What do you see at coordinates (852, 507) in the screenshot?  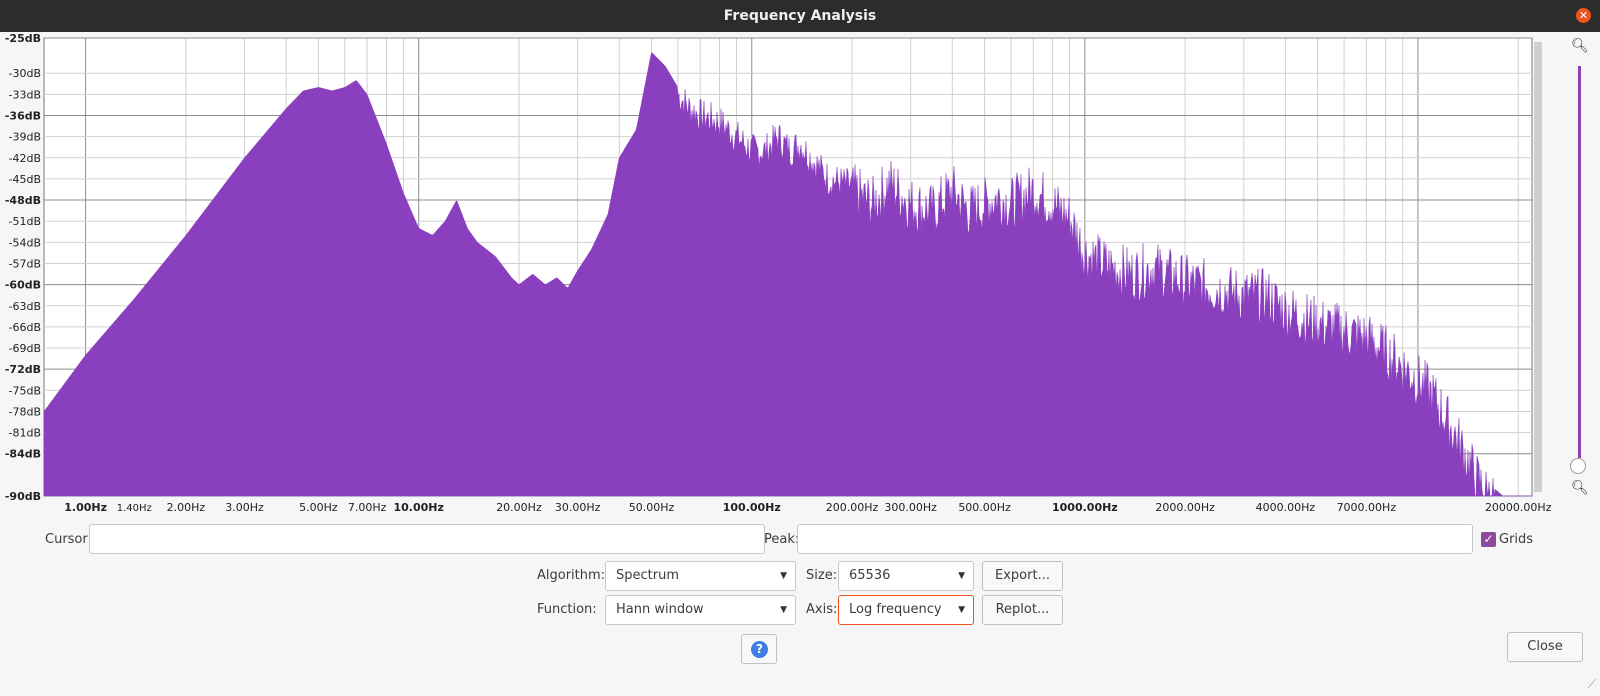 I see `x-tick-label: 200.00Hz` at bounding box center [852, 507].